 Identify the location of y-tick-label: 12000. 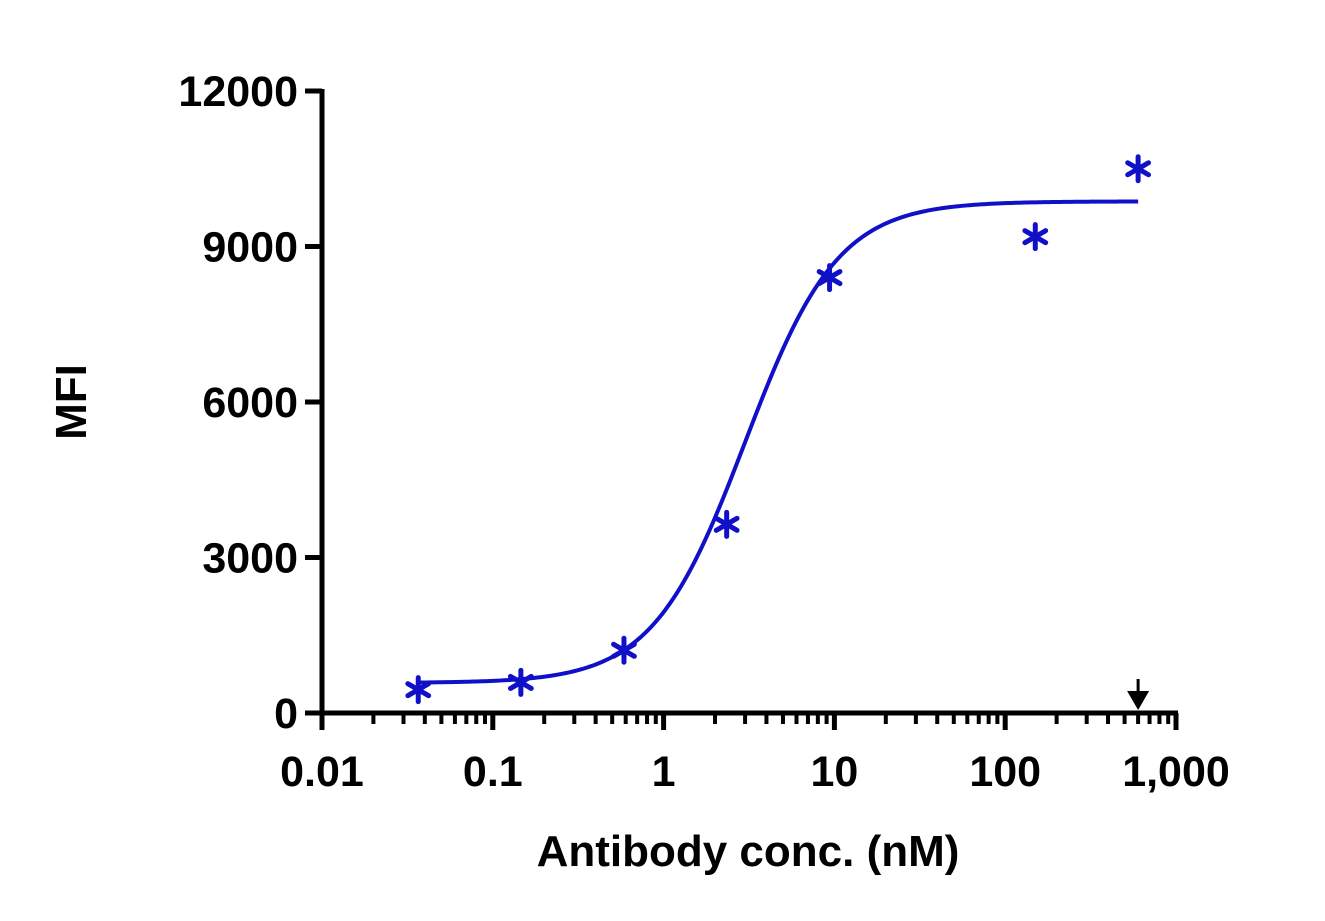
(238, 92).